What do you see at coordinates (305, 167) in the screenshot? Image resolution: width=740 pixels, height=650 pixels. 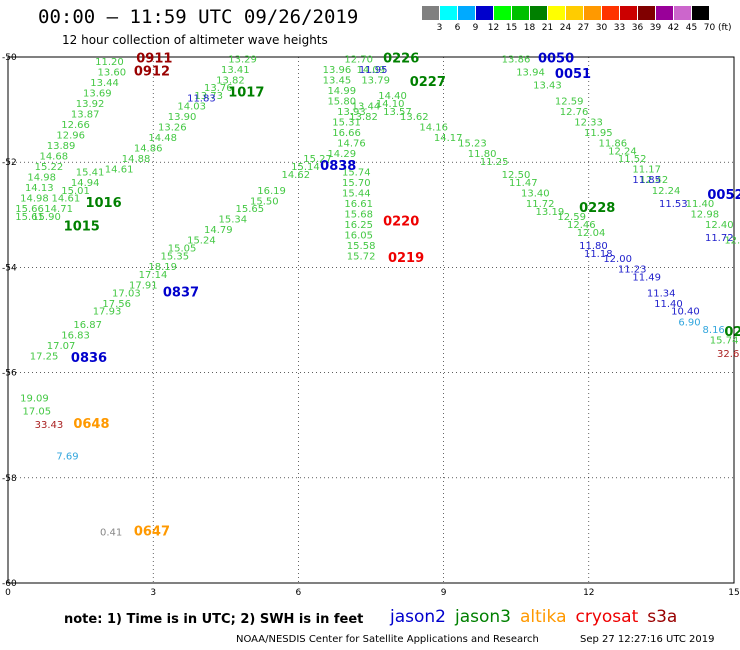 I see `wave-height-label: 15.14` at bounding box center [305, 167].